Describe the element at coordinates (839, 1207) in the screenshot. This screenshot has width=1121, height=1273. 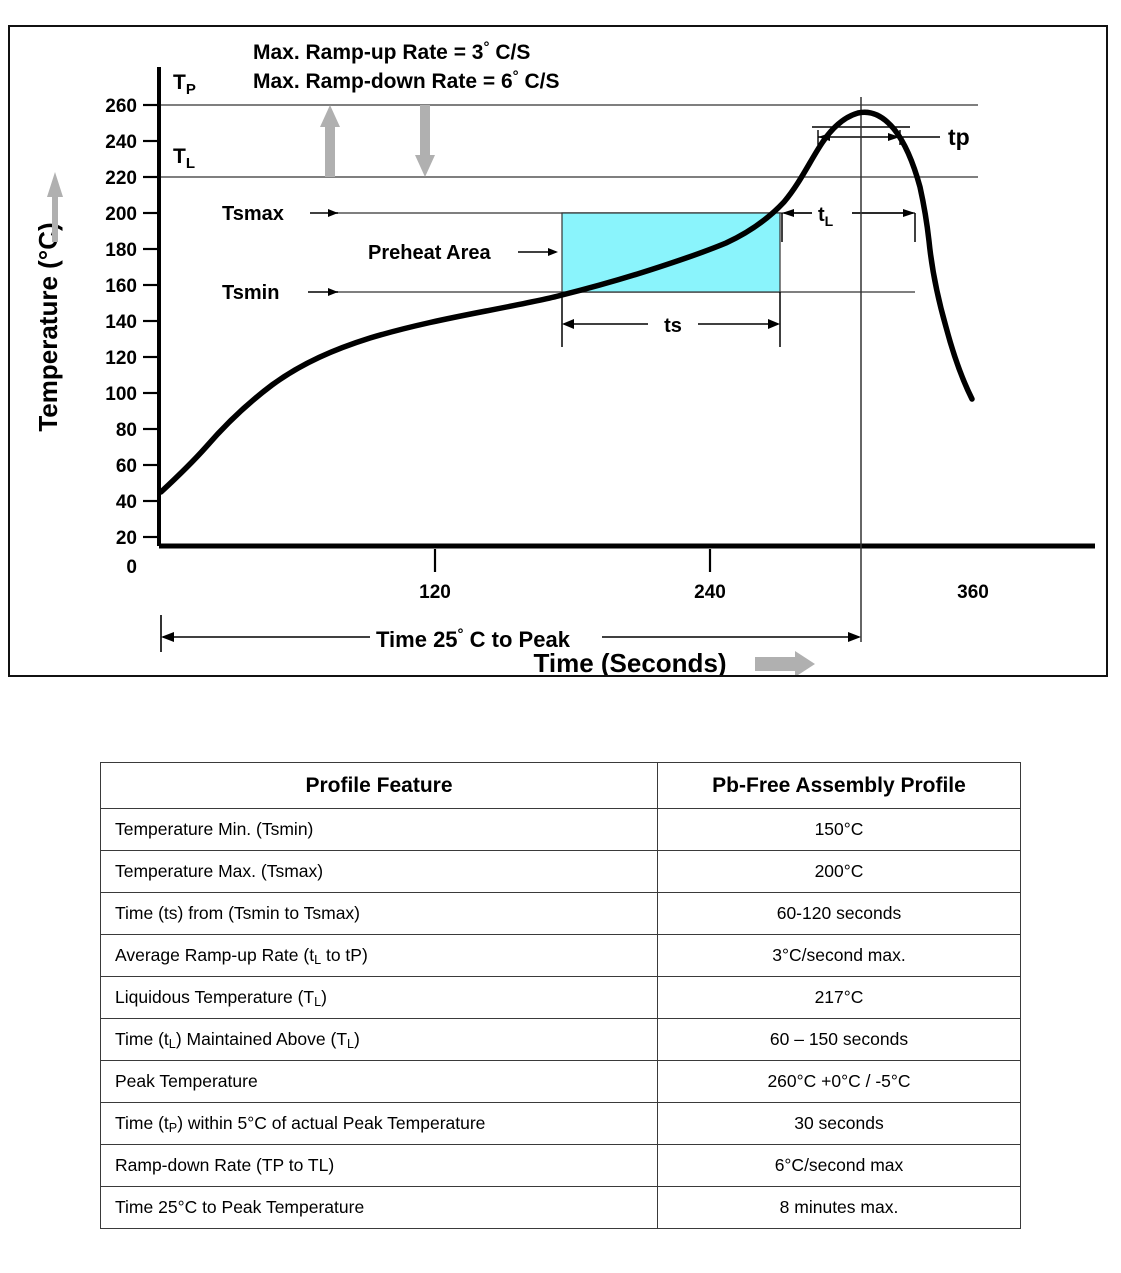
I see `row-value: 8 minutes max.` at that location.